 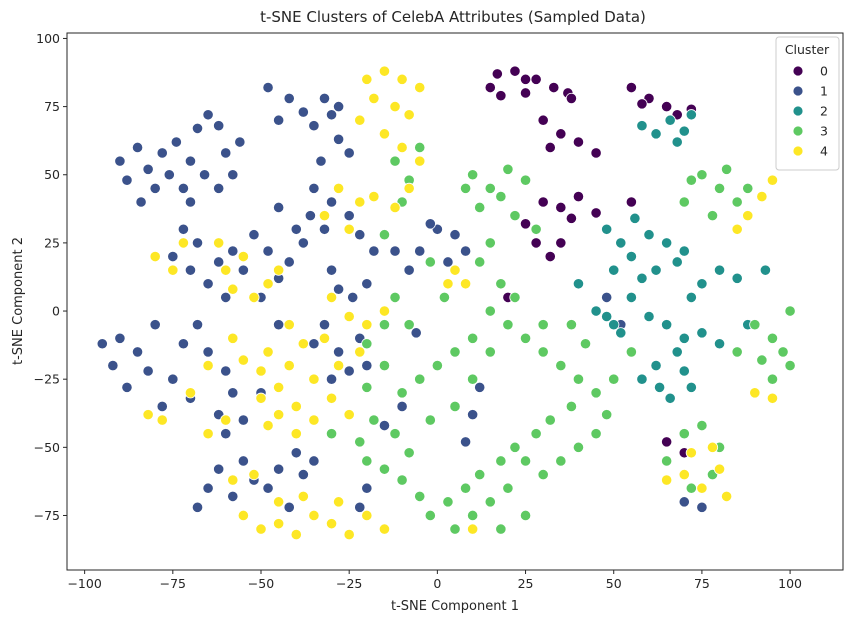 What do you see at coordinates (614, 583) in the screenshot?
I see `x-tick-label: 50` at bounding box center [614, 583].